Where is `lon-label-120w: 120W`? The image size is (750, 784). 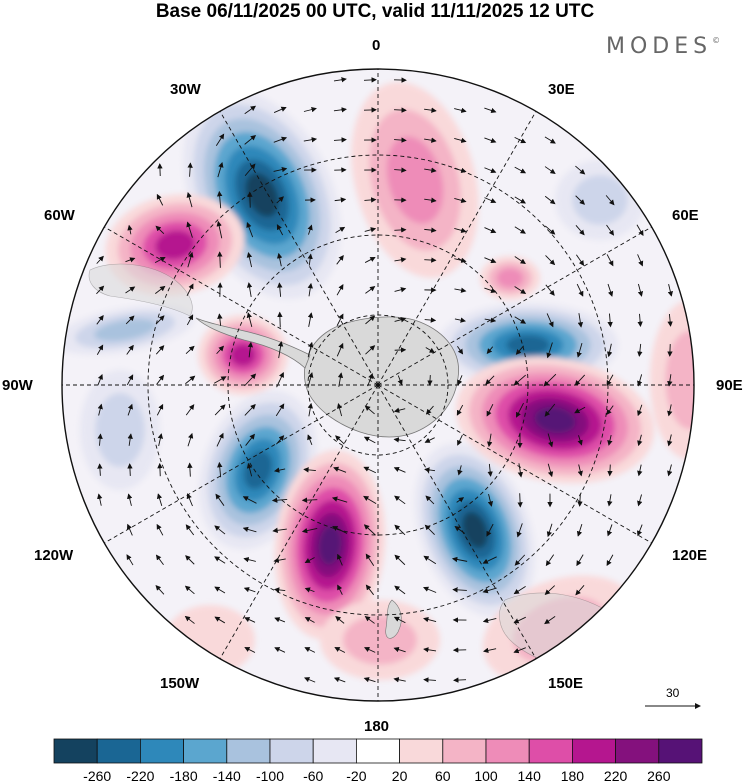 lon-label-120w: 120W is located at coordinates (53, 556).